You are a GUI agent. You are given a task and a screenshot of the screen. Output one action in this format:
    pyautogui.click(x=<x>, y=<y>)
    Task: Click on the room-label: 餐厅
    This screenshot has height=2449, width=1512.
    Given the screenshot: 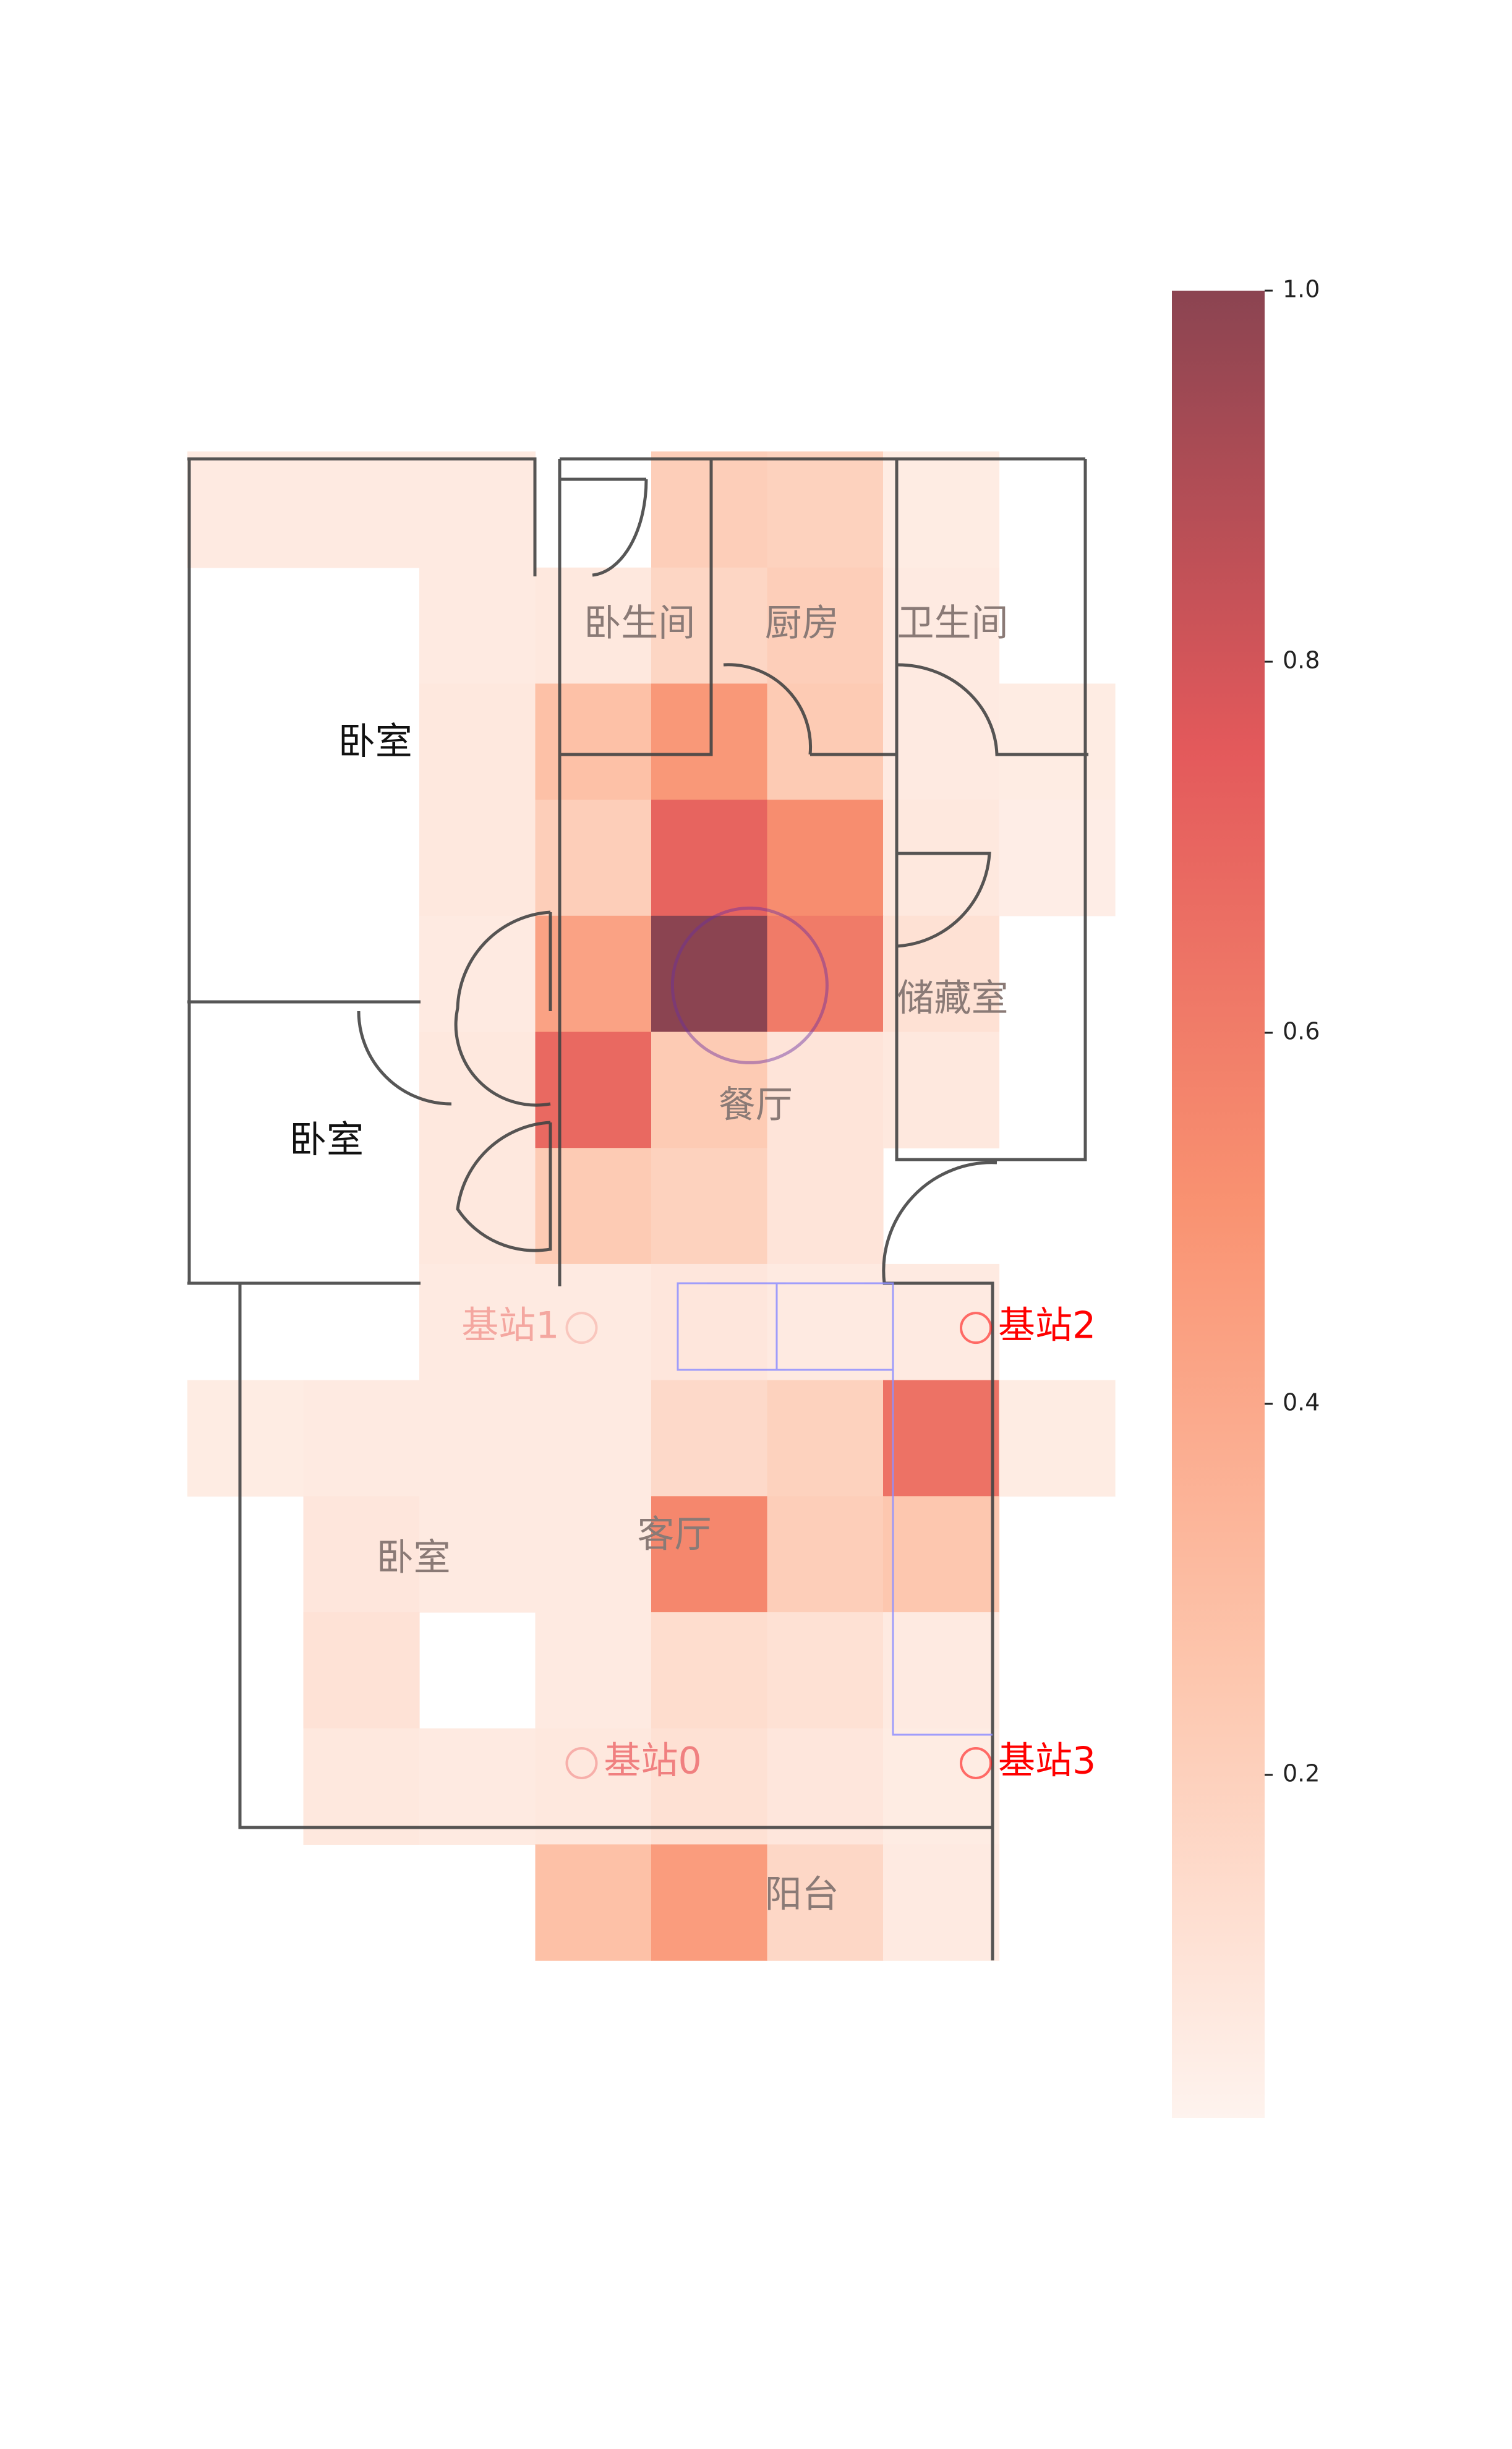 What is the action you would take?
    pyautogui.click(x=756, y=1105)
    